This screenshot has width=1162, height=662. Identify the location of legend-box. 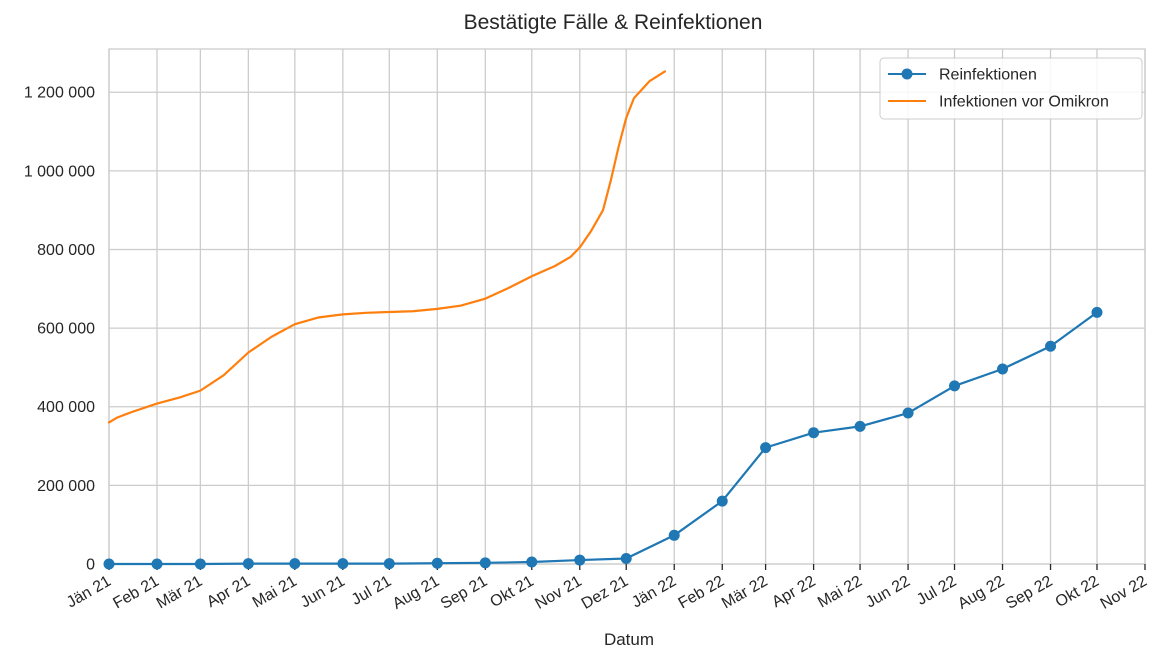
(1011, 88).